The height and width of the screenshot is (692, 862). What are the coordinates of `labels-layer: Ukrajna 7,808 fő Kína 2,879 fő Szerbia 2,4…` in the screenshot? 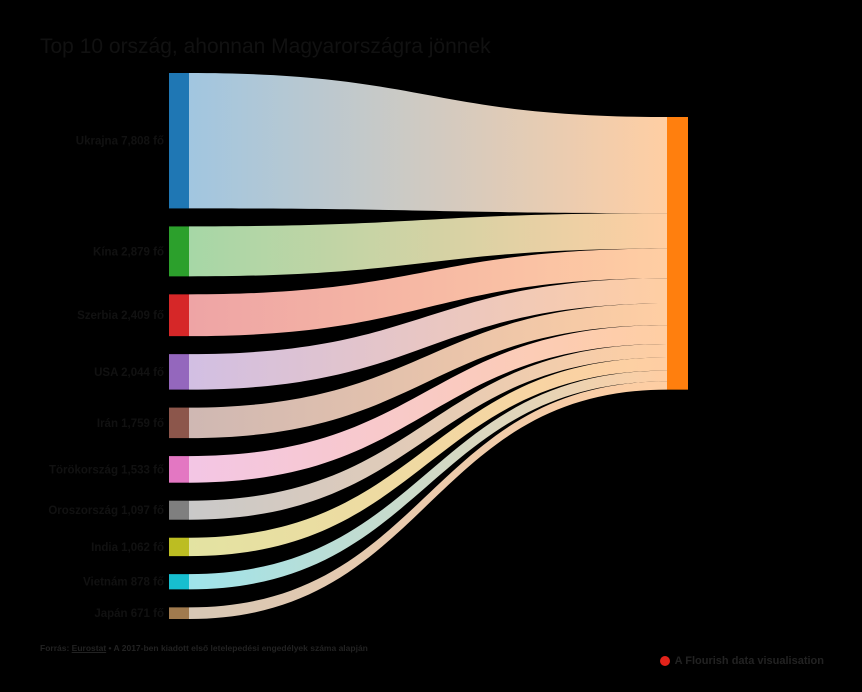 It's located at (106, 378).